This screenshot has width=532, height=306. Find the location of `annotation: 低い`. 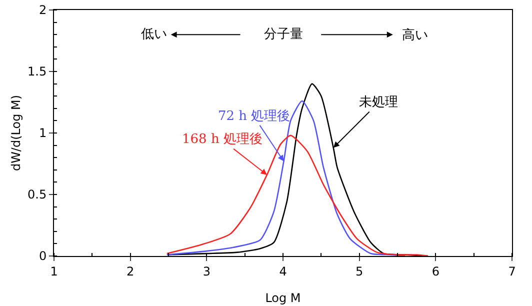

annotation: 低い is located at coordinates (154, 34).